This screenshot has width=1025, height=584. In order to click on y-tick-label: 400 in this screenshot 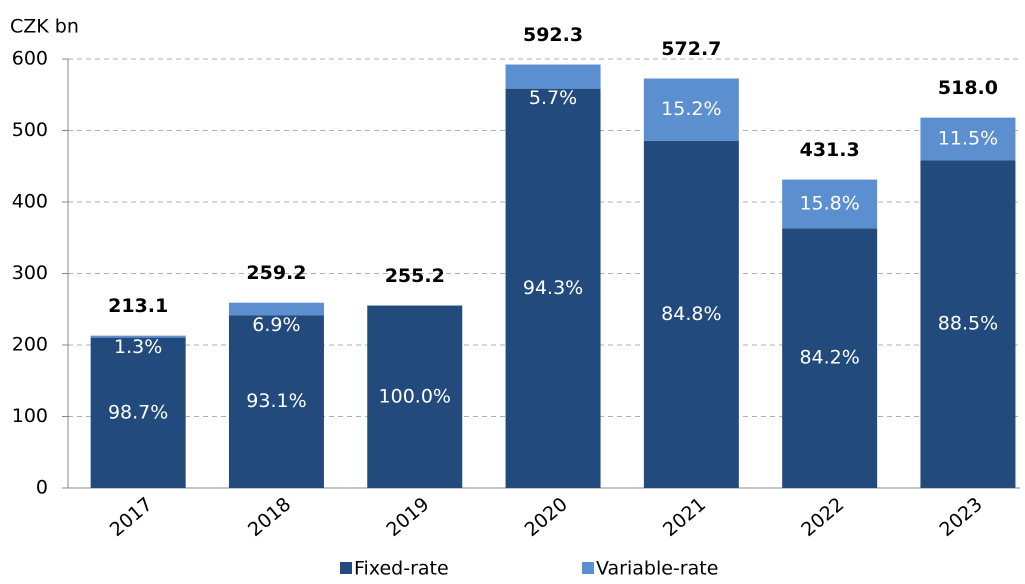, I will do `click(30, 202)`.